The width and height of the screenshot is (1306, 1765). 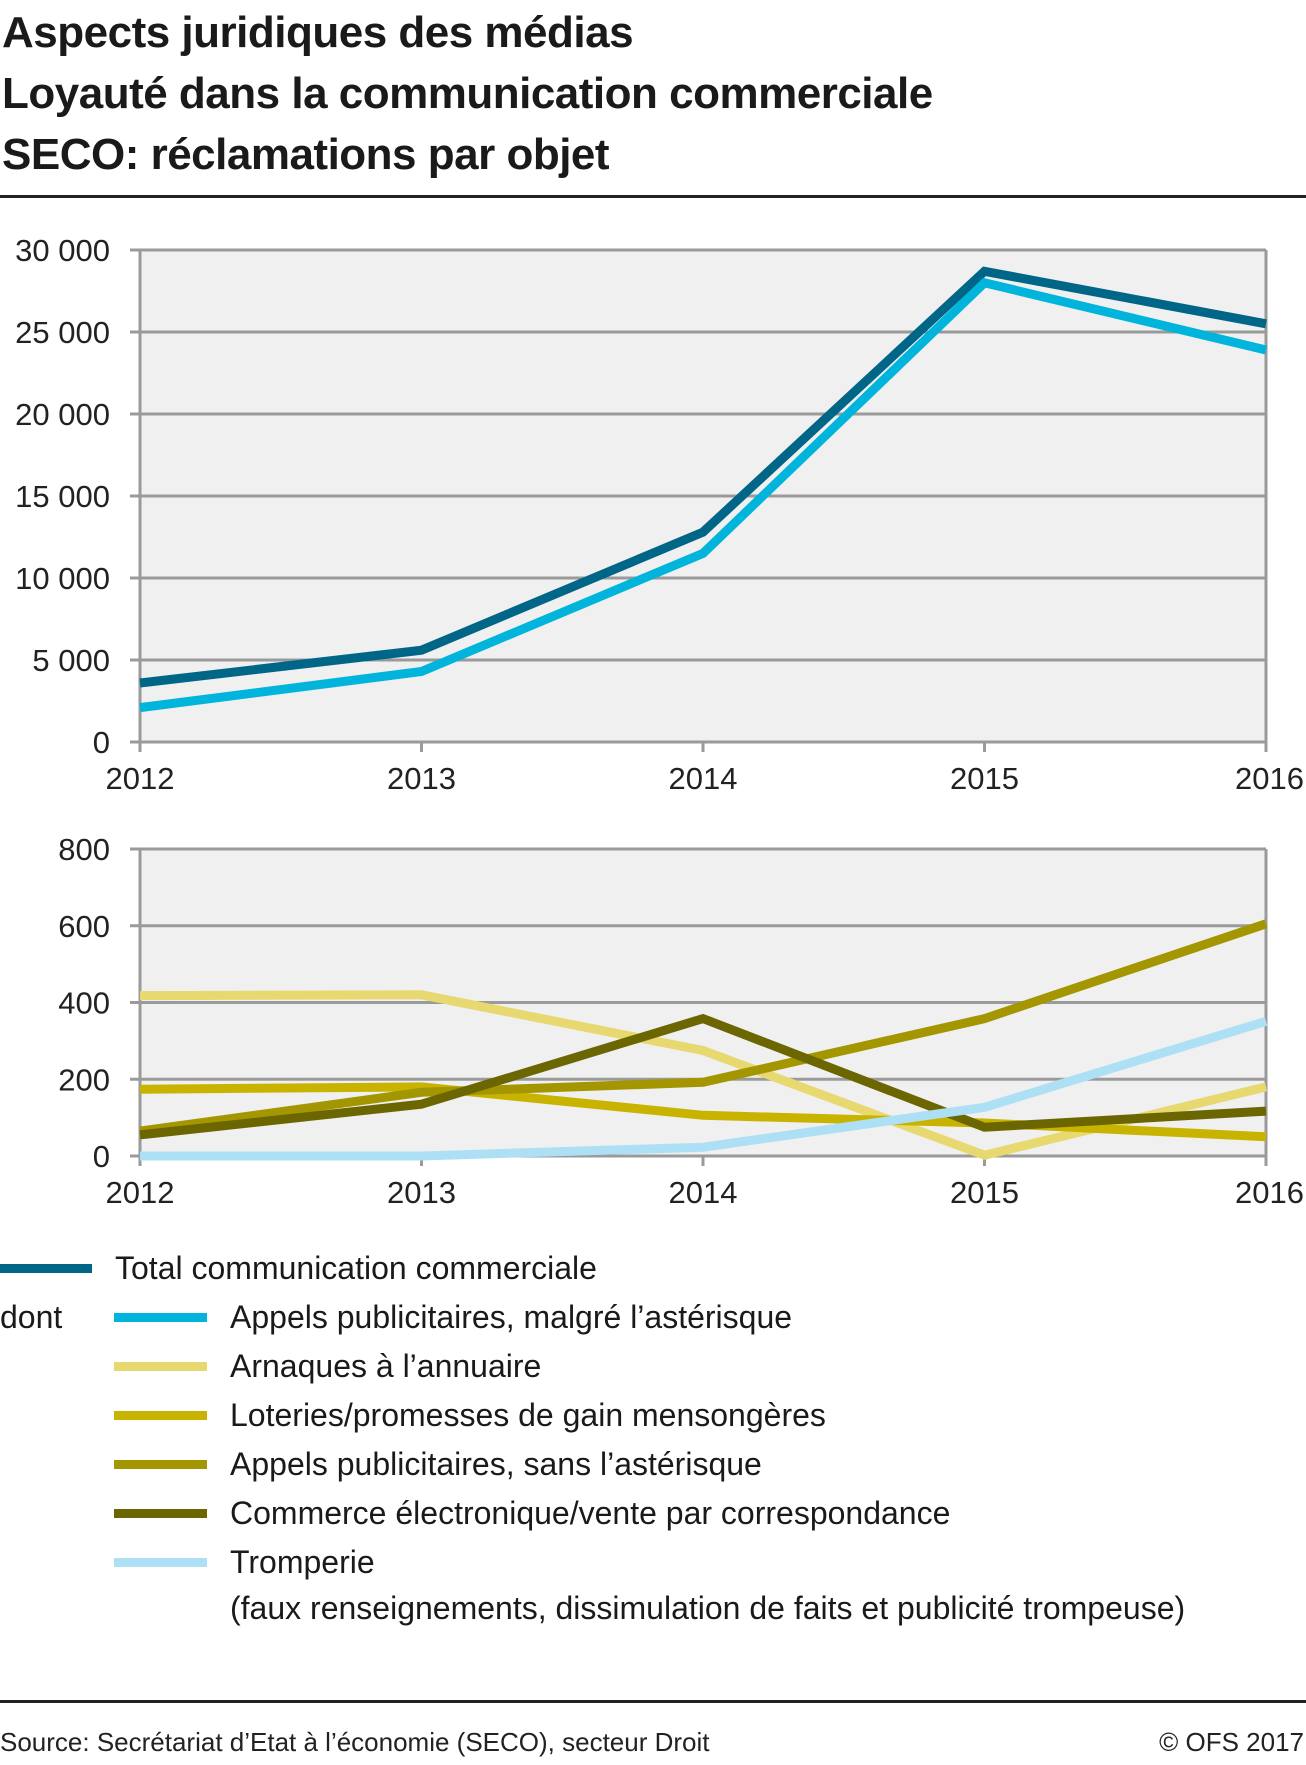 What do you see at coordinates (84, 1079) in the screenshot?
I see `y-tick-label: 200` at bounding box center [84, 1079].